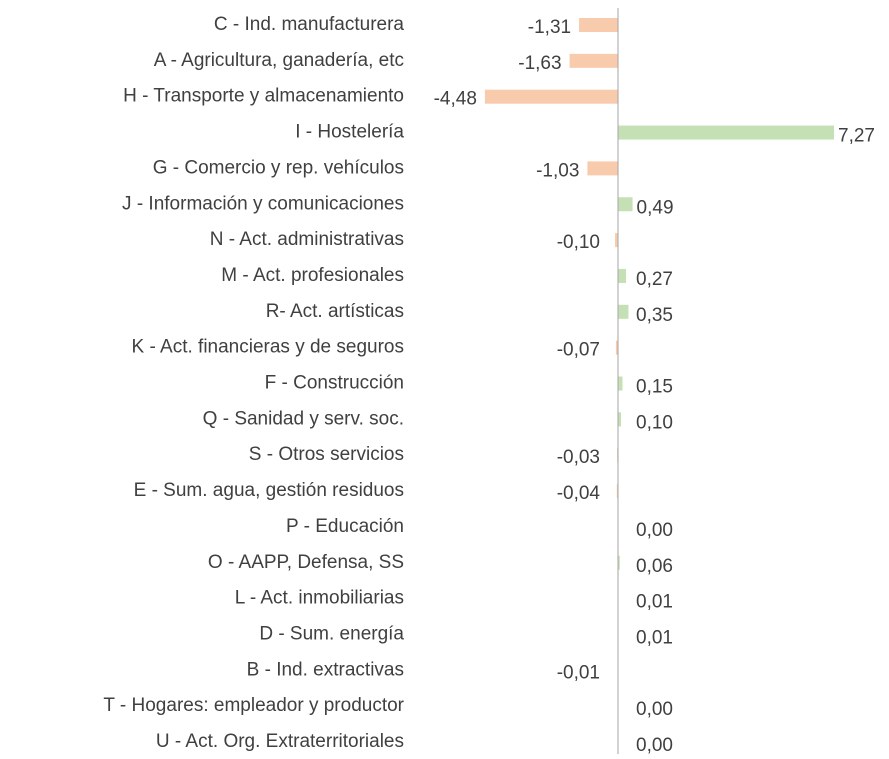 This screenshot has height=759, width=889. I want to click on value-label: -1,31, so click(549, 27).